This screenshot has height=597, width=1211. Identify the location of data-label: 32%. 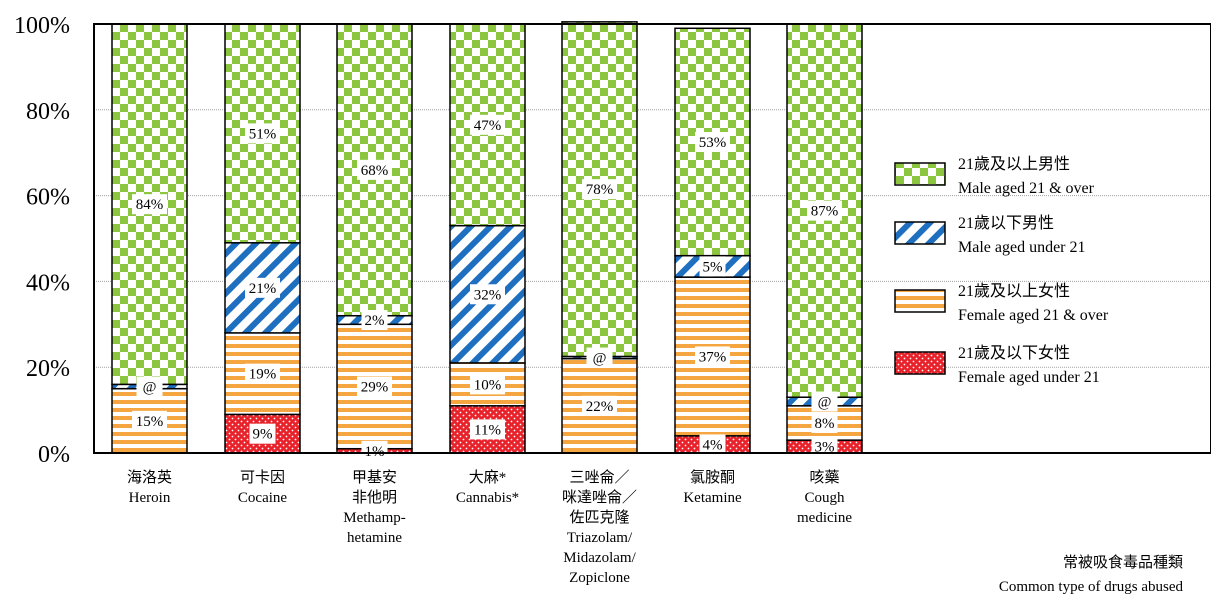
(488, 295).